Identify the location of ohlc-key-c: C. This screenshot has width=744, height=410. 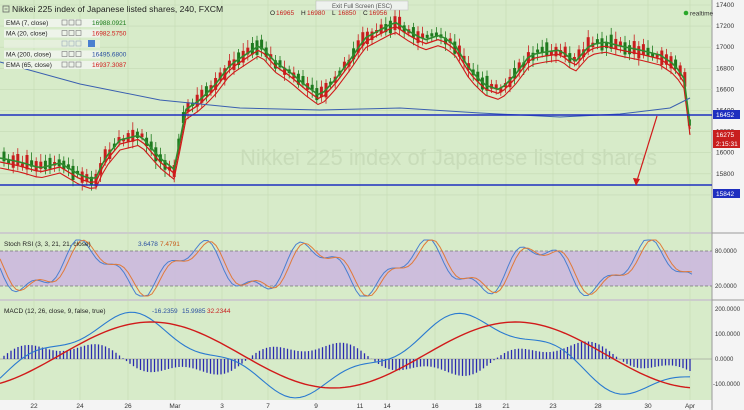
(365, 13).